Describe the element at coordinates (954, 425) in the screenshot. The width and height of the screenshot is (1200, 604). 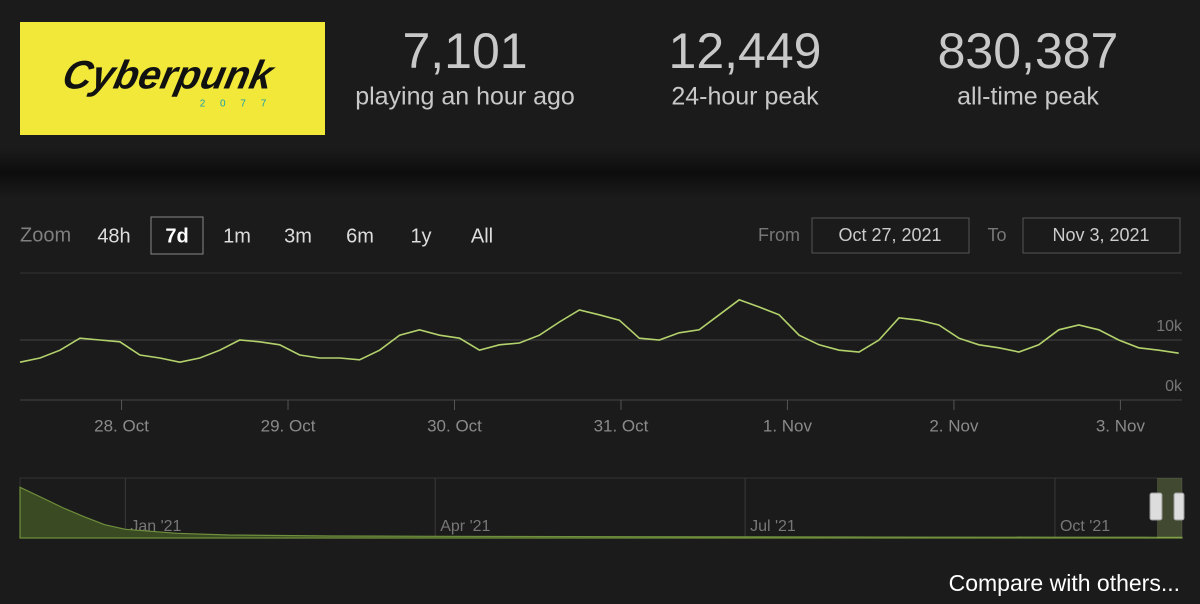
I see `x-tick-label: 2. Nov` at that location.